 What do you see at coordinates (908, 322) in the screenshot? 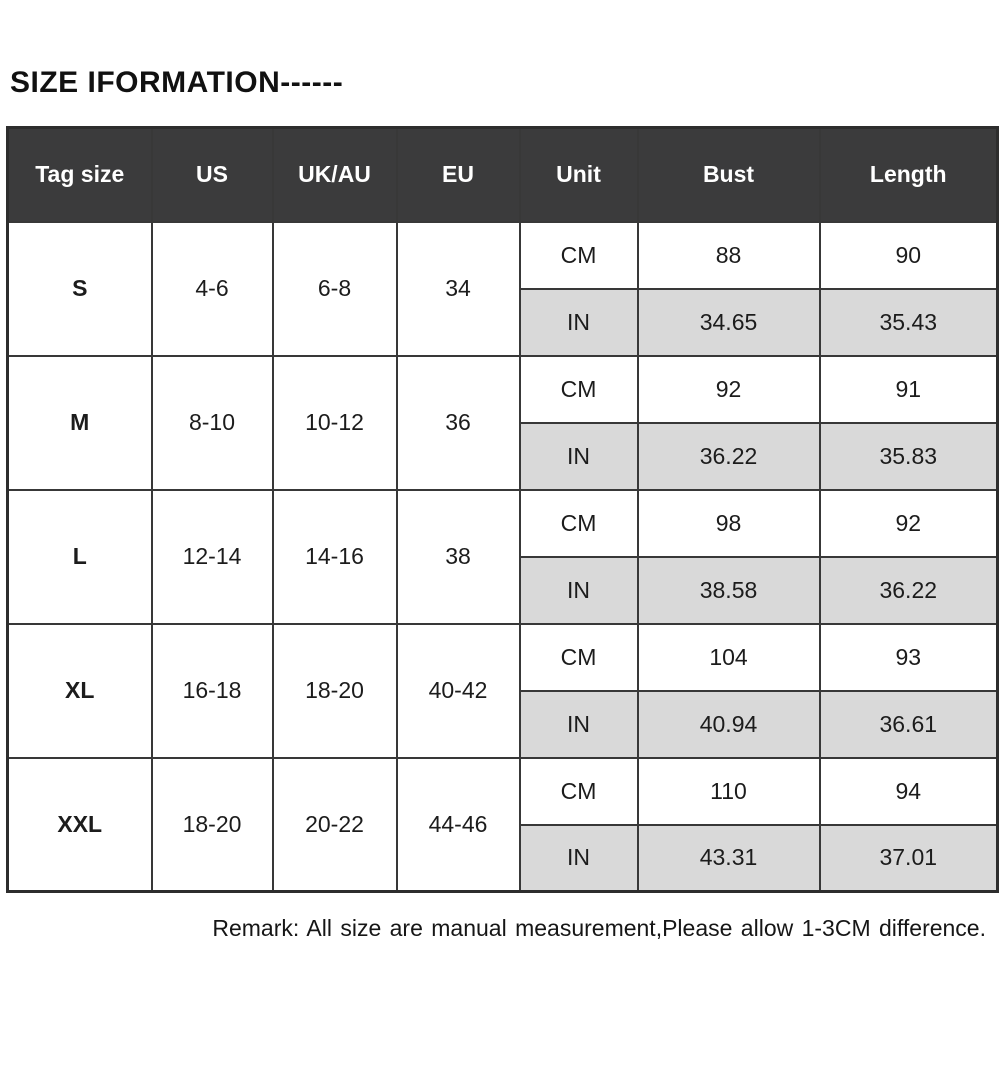
I see `length-value-in: 35.43` at bounding box center [908, 322].